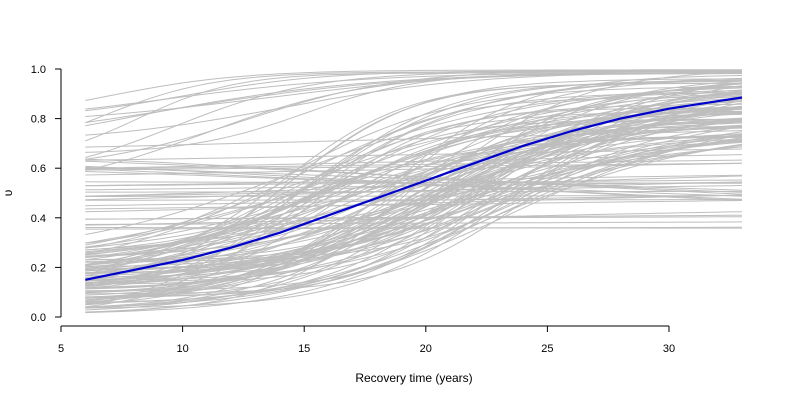 This screenshot has height=400, width=800. I want to click on y-tick-label: 0.6, so click(38, 169).